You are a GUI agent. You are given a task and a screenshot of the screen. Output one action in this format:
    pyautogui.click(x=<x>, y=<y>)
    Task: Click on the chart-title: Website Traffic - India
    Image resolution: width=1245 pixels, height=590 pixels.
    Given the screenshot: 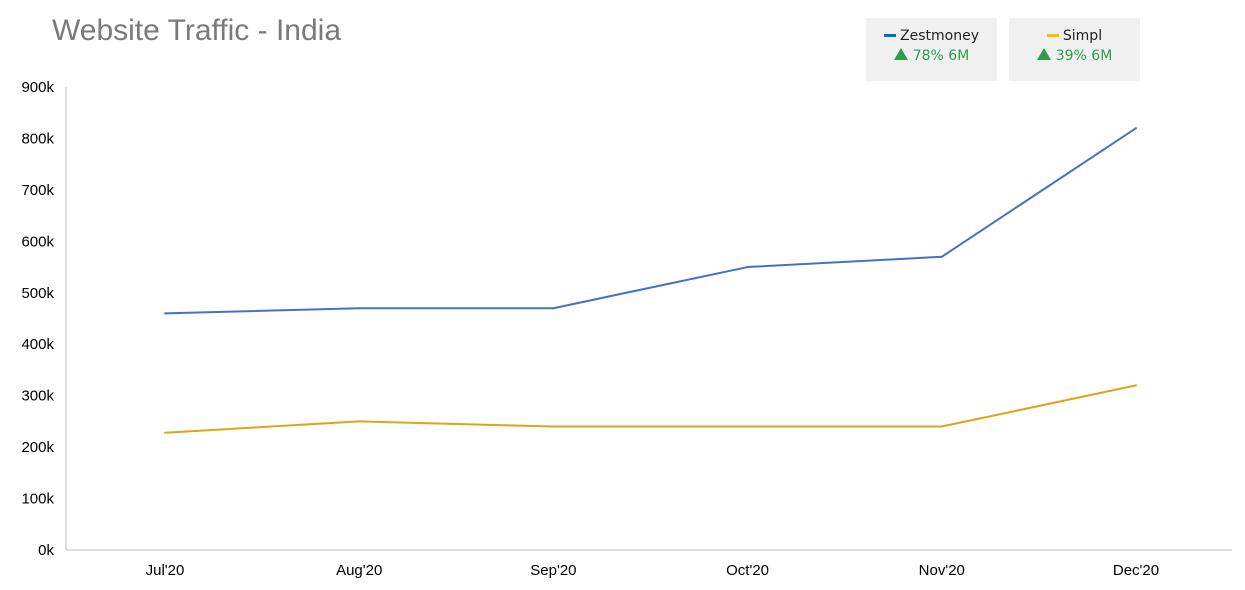 What is the action you would take?
    pyautogui.click(x=197, y=30)
    